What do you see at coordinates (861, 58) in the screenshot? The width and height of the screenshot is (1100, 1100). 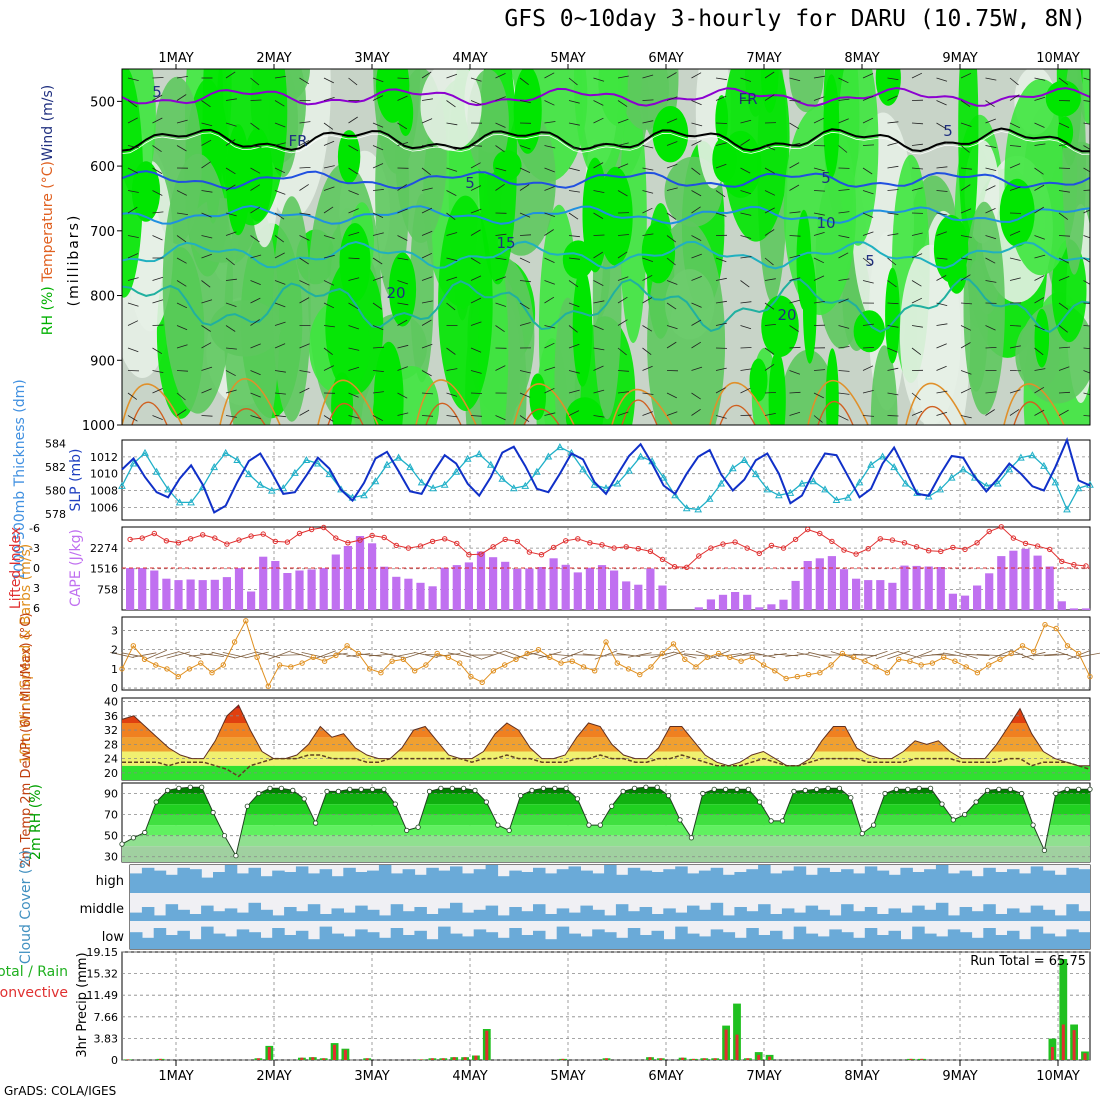 I see `date-label-top: 8MAY` at bounding box center [861, 58].